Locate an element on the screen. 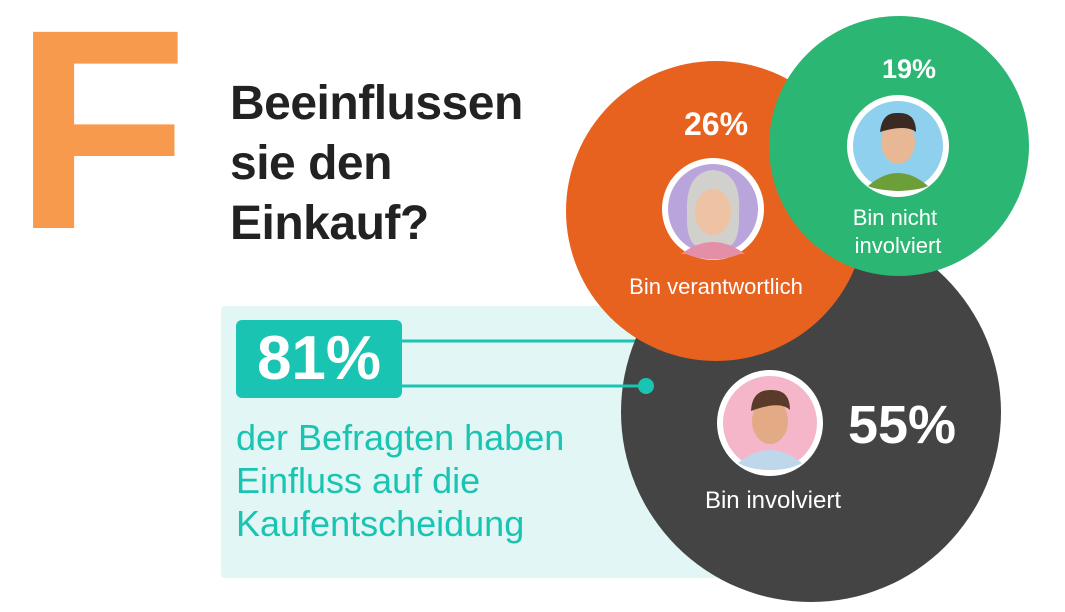 The height and width of the screenshot is (612, 1065). bubble-value-involved: 55% is located at coordinates (902, 425).